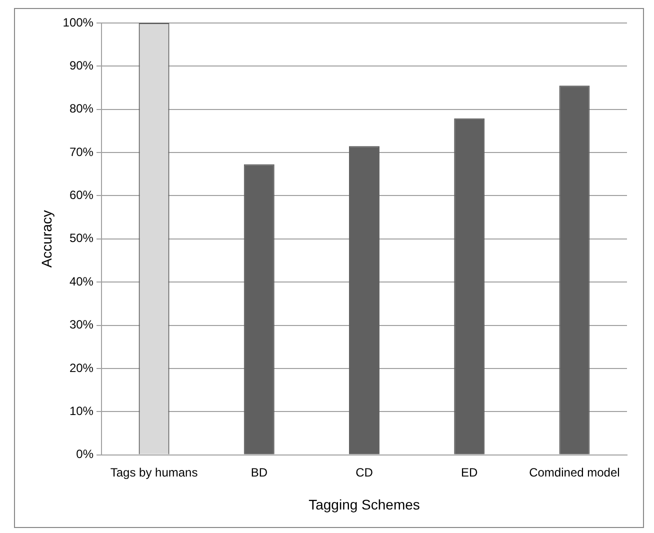 The image size is (654, 533). I want to click on y-tick-label: 80%, so click(81, 109).